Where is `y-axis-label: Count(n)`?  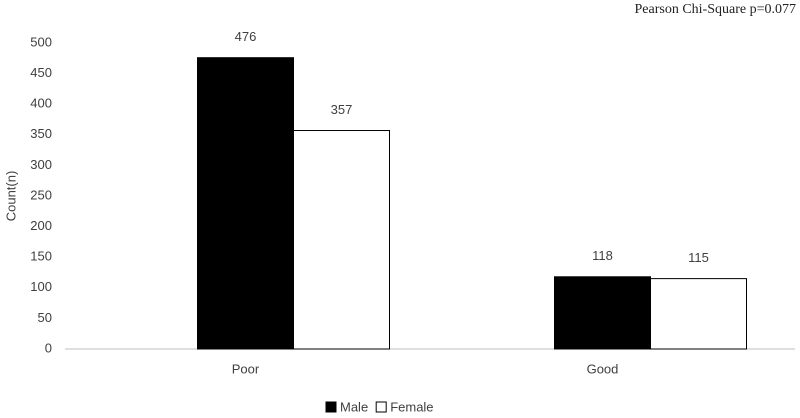
y-axis-label: Count(n) is located at coordinates (10, 196).